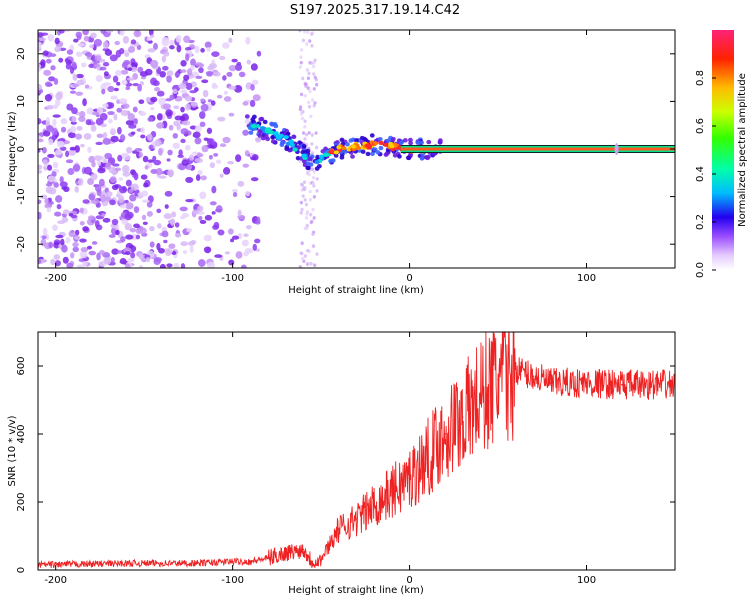 The image size is (750, 600). Describe the element at coordinates (21, 570) in the screenshot. I see `y-tick-label: 0` at that location.